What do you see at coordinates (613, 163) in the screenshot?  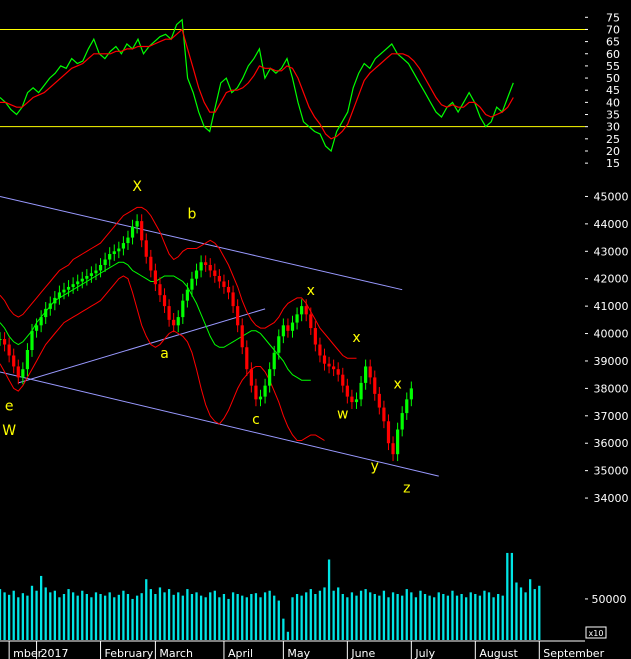 I see `oscillator-tick-label: 15` at bounding box center [613, 163].